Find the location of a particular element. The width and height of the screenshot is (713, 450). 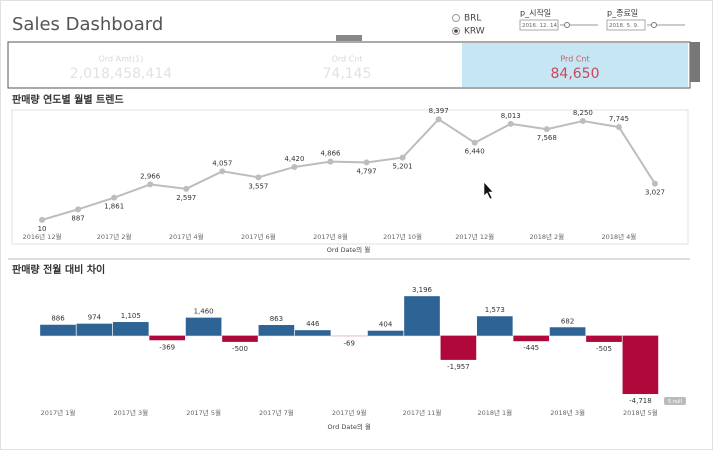

data-label: 863 is located at coordinates (276, 319).